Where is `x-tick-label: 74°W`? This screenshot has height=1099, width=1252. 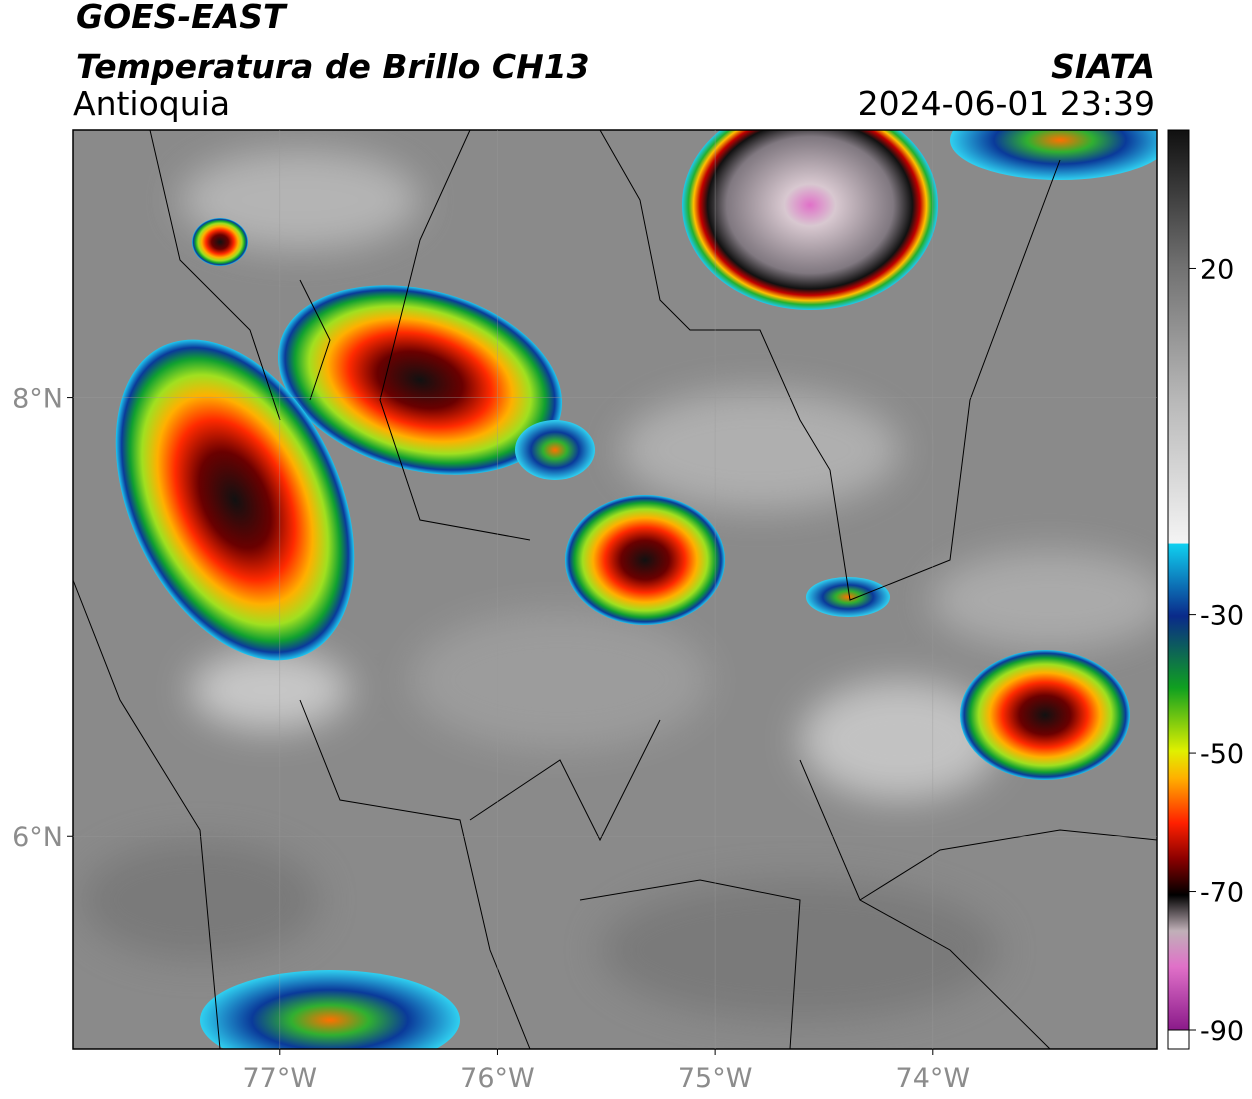 x-tick-label: 74°W is located at coordinates (933, 1078).